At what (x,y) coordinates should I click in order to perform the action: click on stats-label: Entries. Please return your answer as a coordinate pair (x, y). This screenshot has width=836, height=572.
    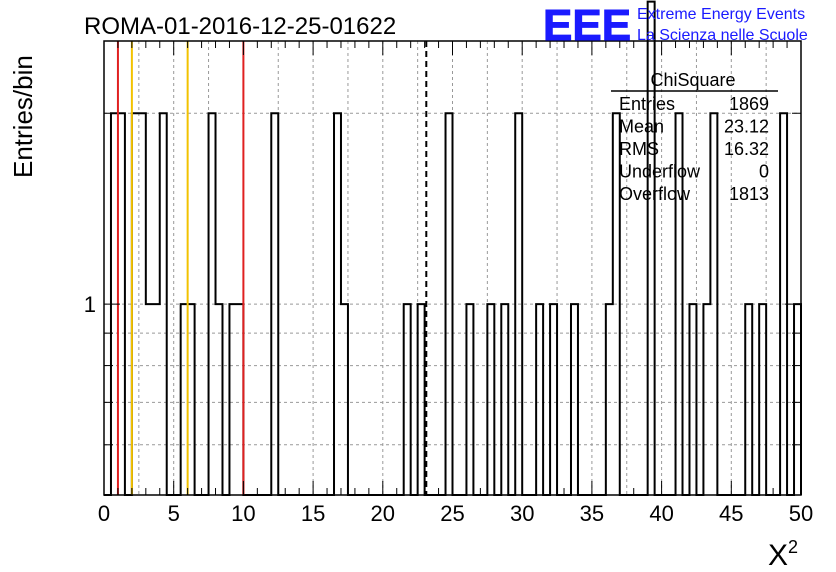
    Looking at the image, I should click on (647, 104).